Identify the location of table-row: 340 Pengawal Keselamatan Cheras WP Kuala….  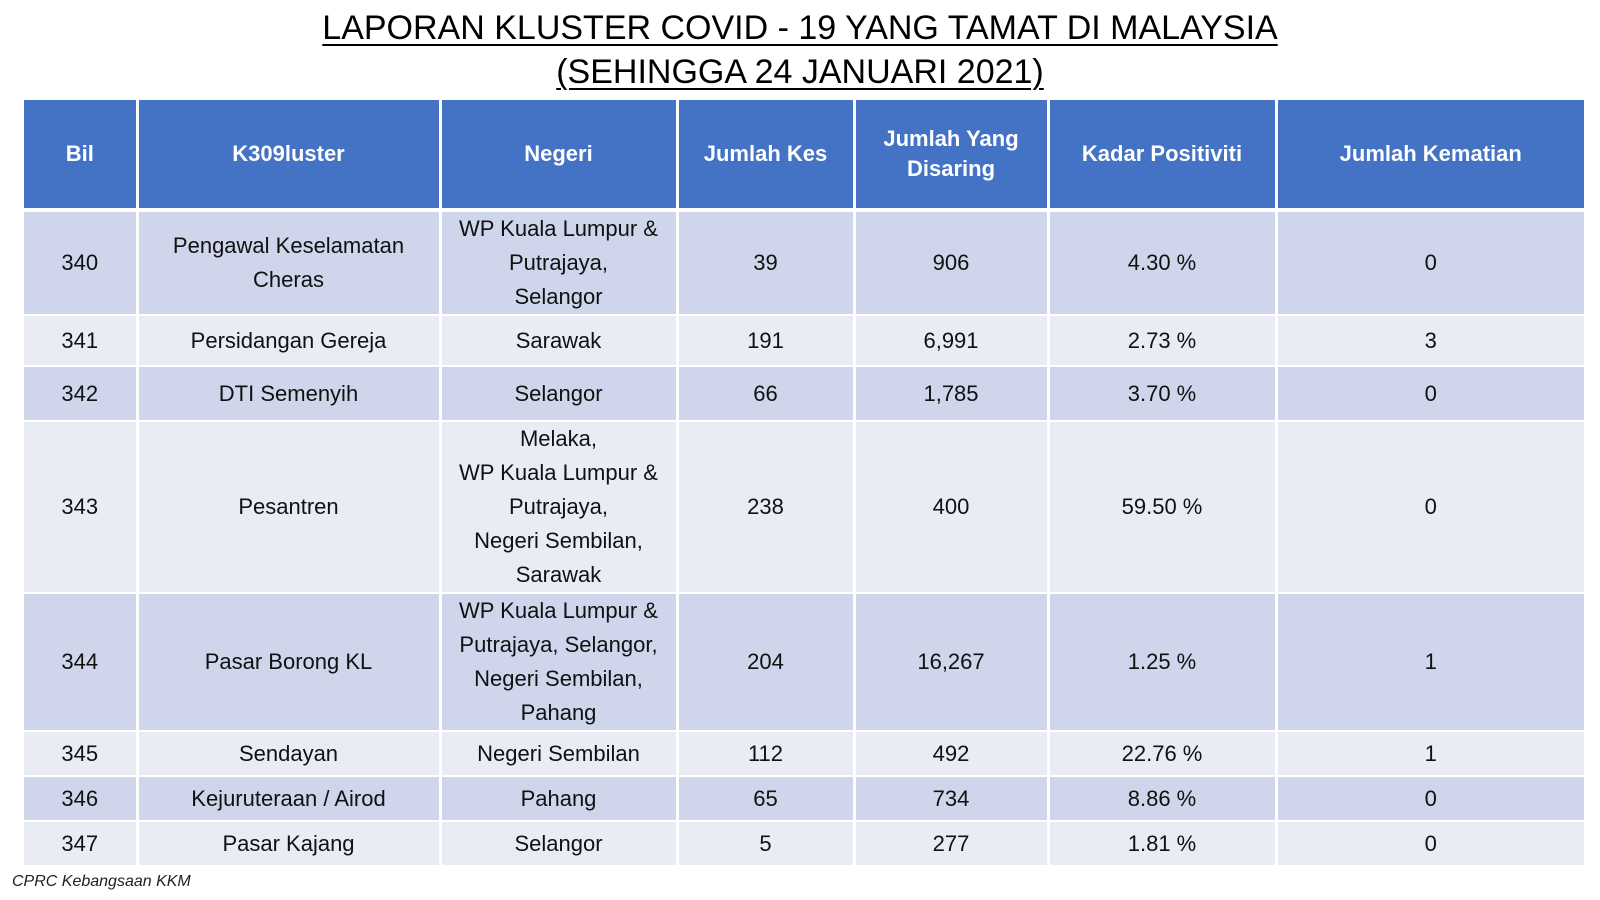
(804, 263).